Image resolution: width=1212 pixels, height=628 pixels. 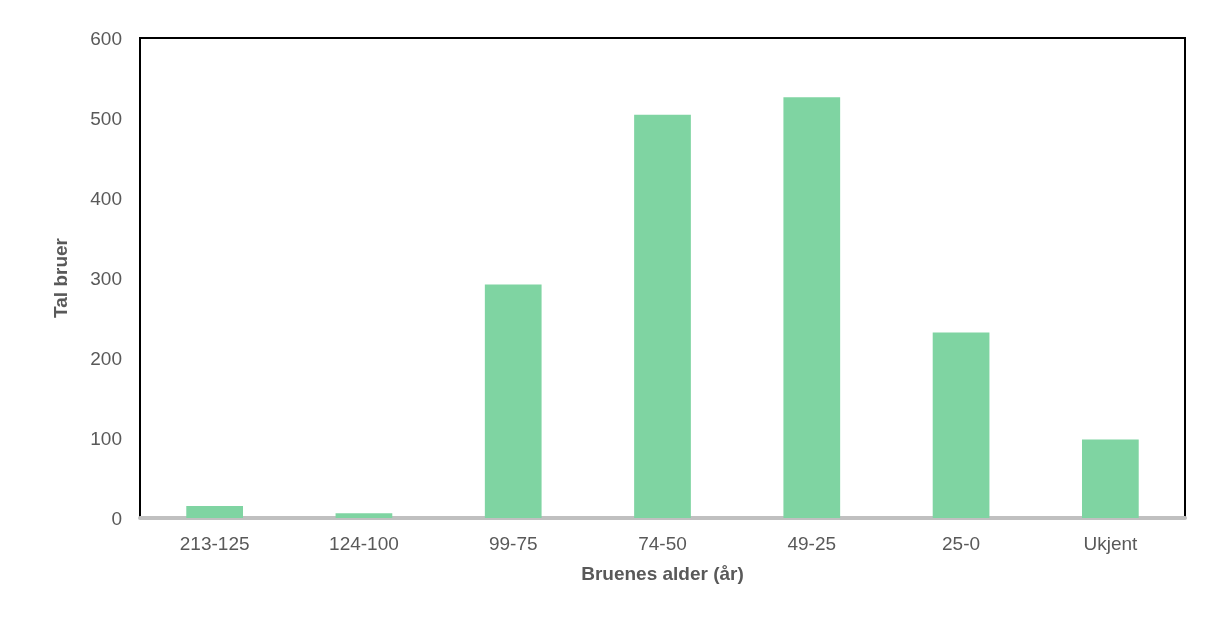 What do you see at coordinates (106, 278) in the screenshot?
I see `y-tick-label: 300` at bounding box center [106, 278].